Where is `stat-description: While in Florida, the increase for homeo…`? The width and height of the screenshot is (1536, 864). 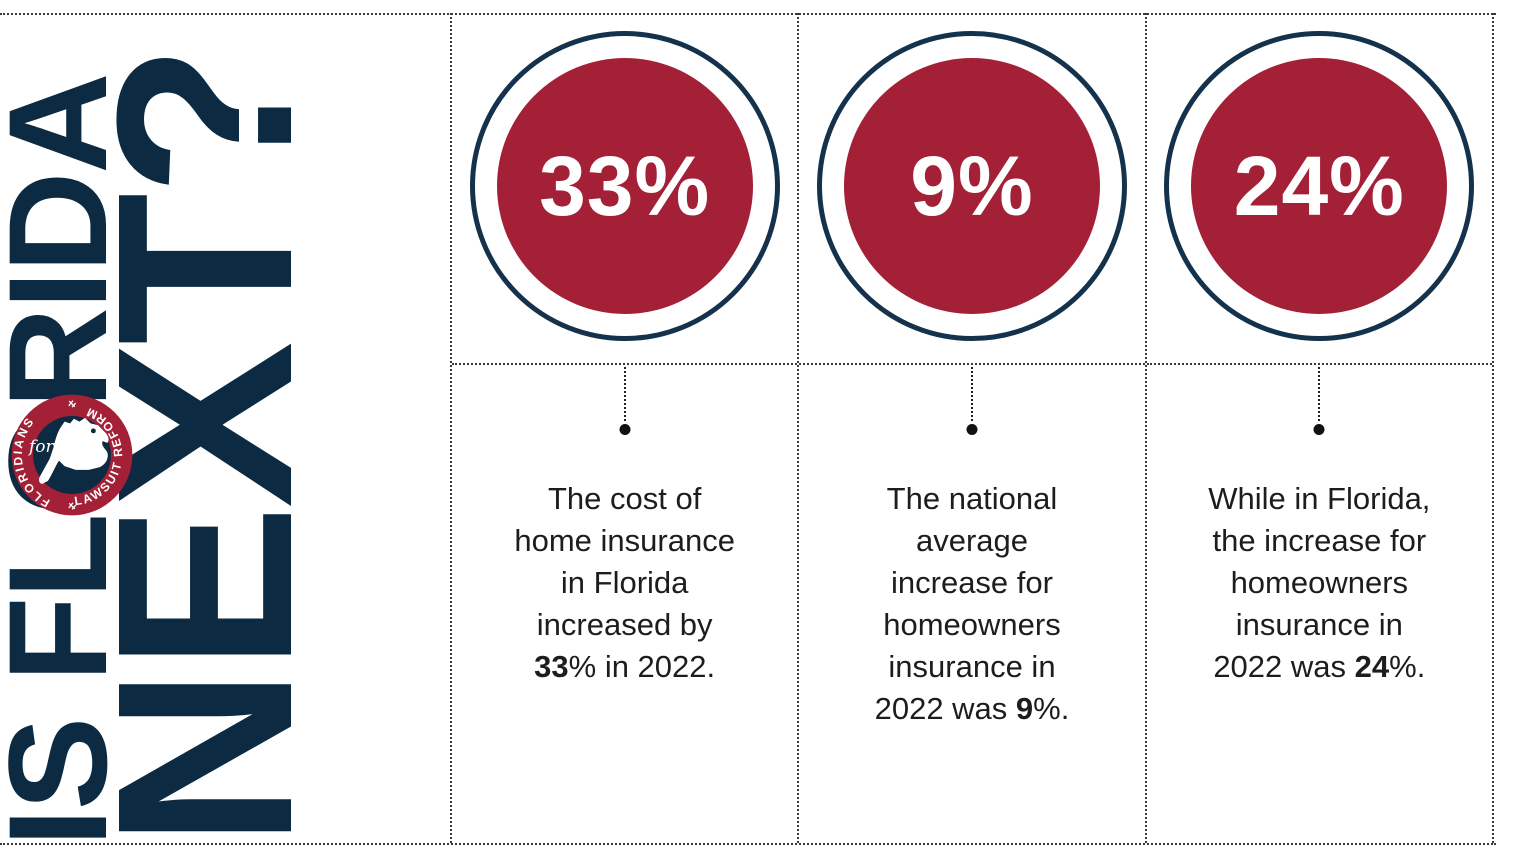
stat-description: While in Florida, the increase for homeo… is located at coordinates (1319, 583).